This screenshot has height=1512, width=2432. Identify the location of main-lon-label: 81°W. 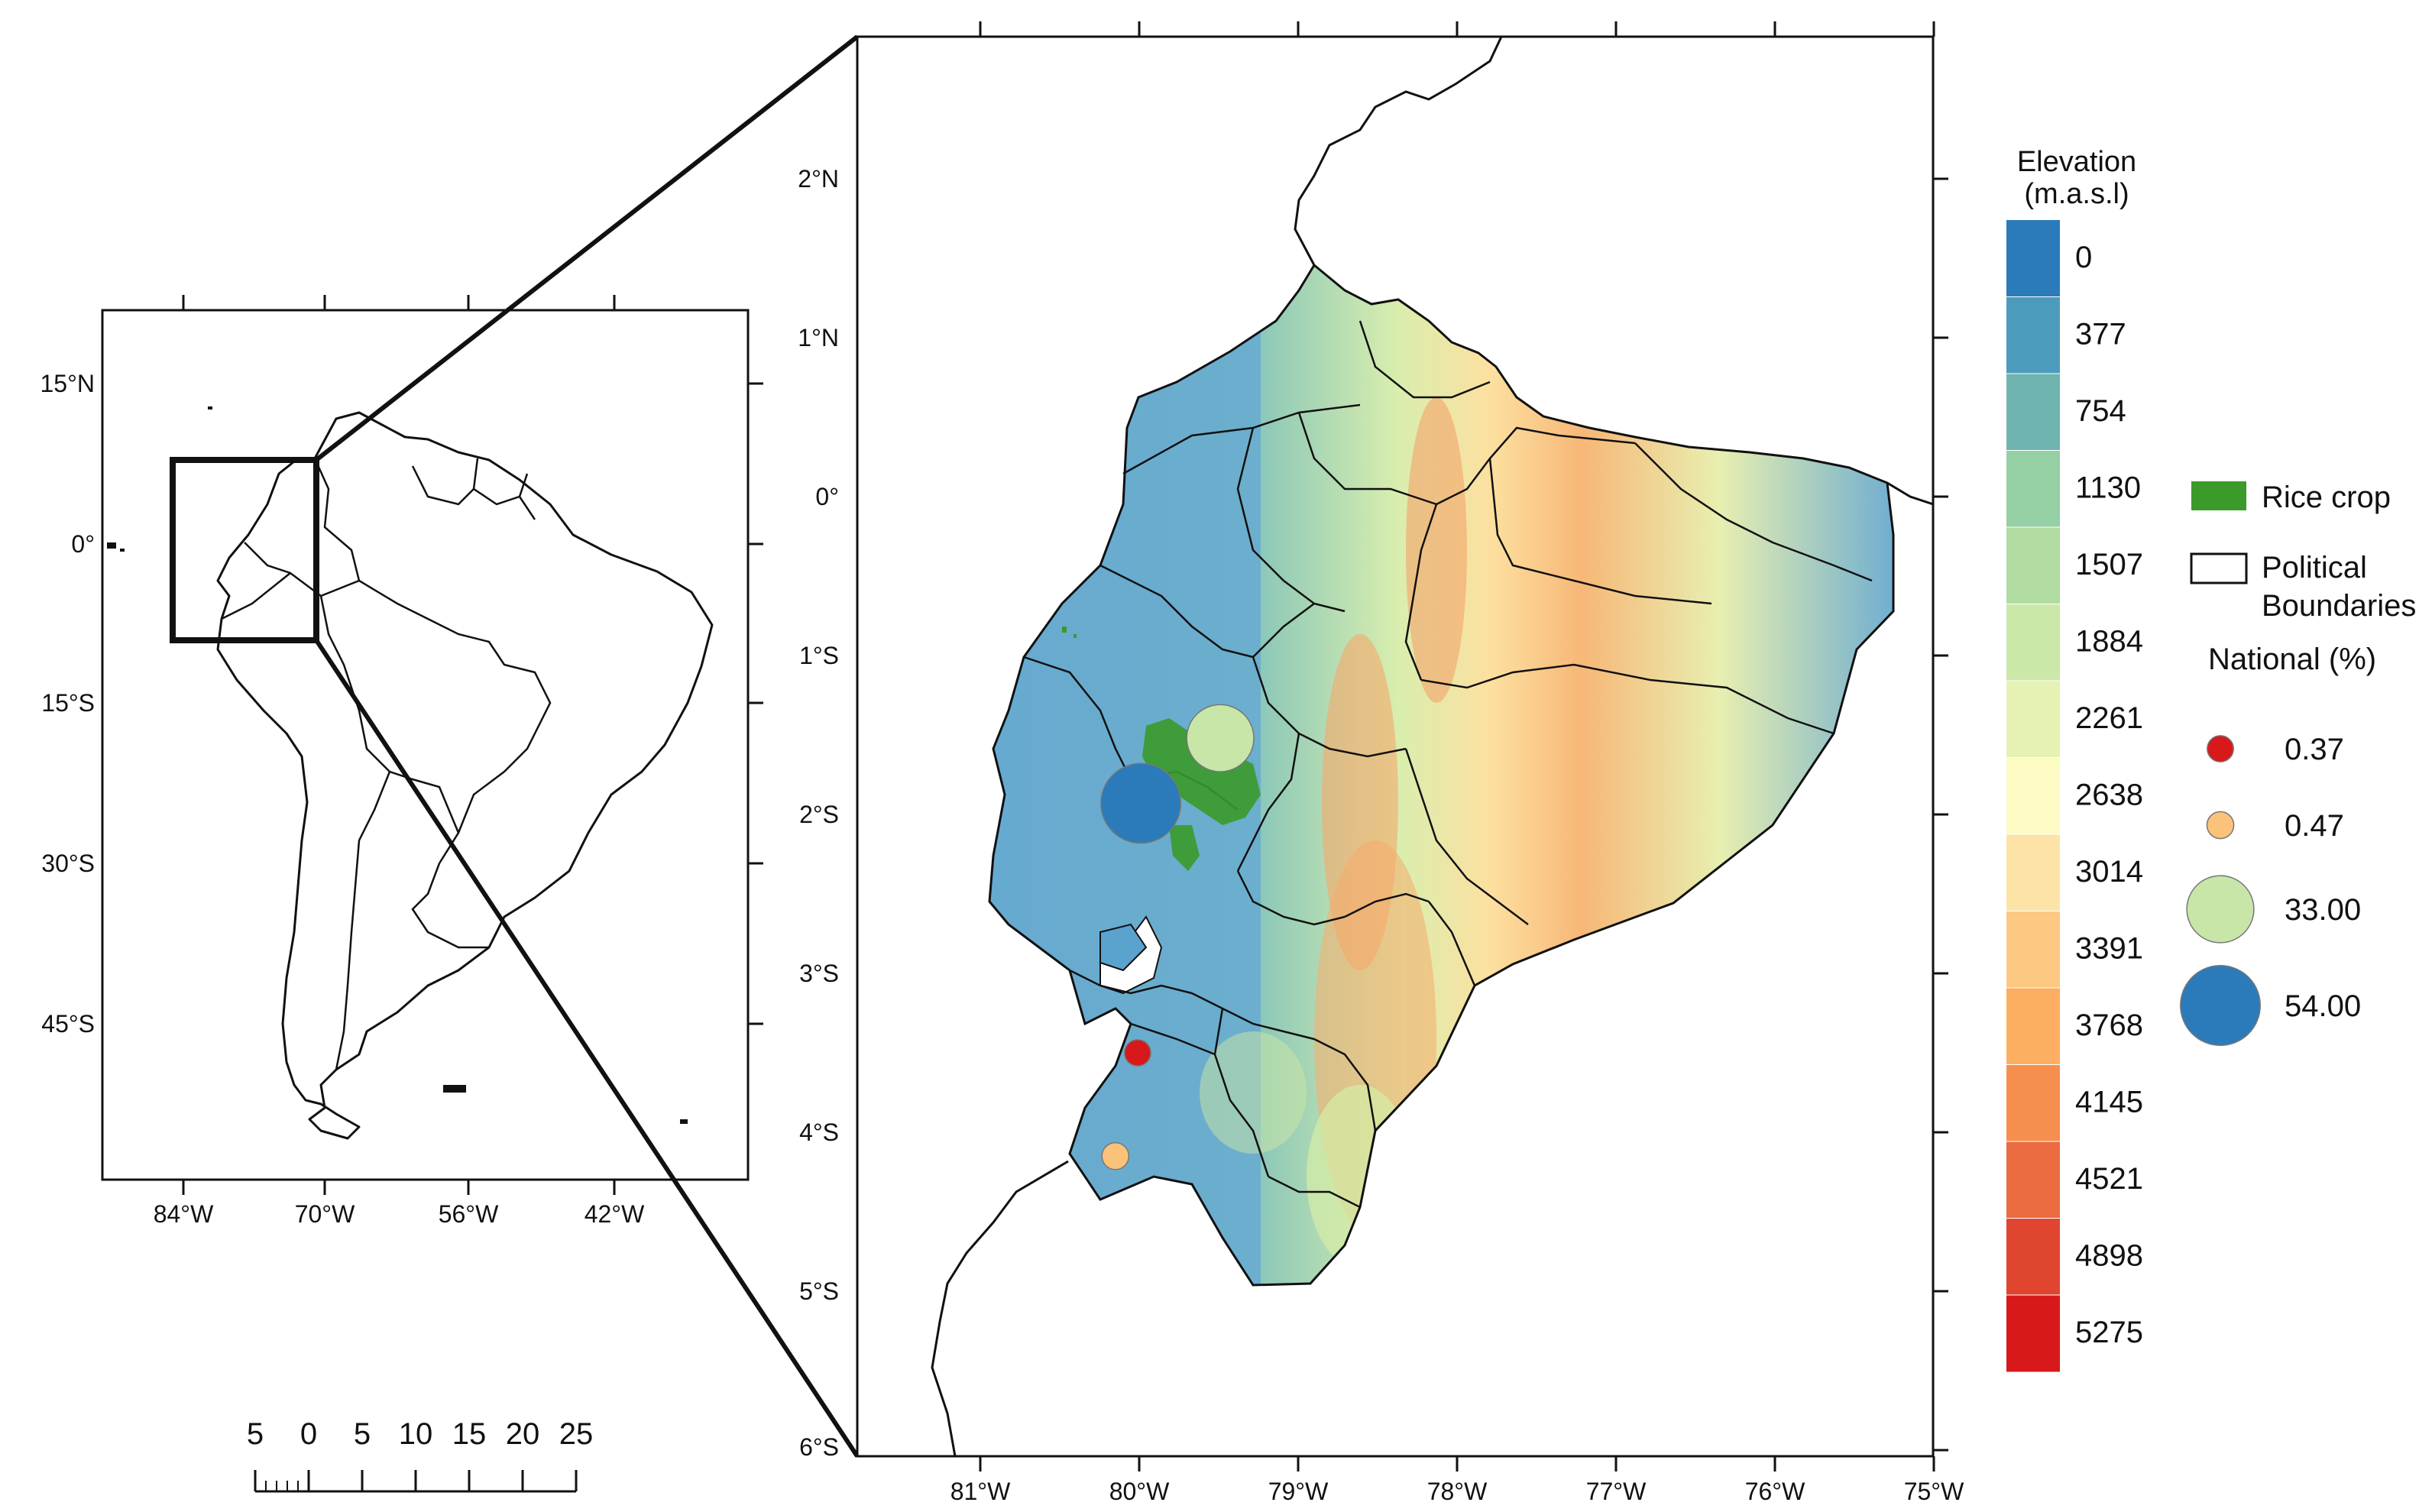
(980, 1491).